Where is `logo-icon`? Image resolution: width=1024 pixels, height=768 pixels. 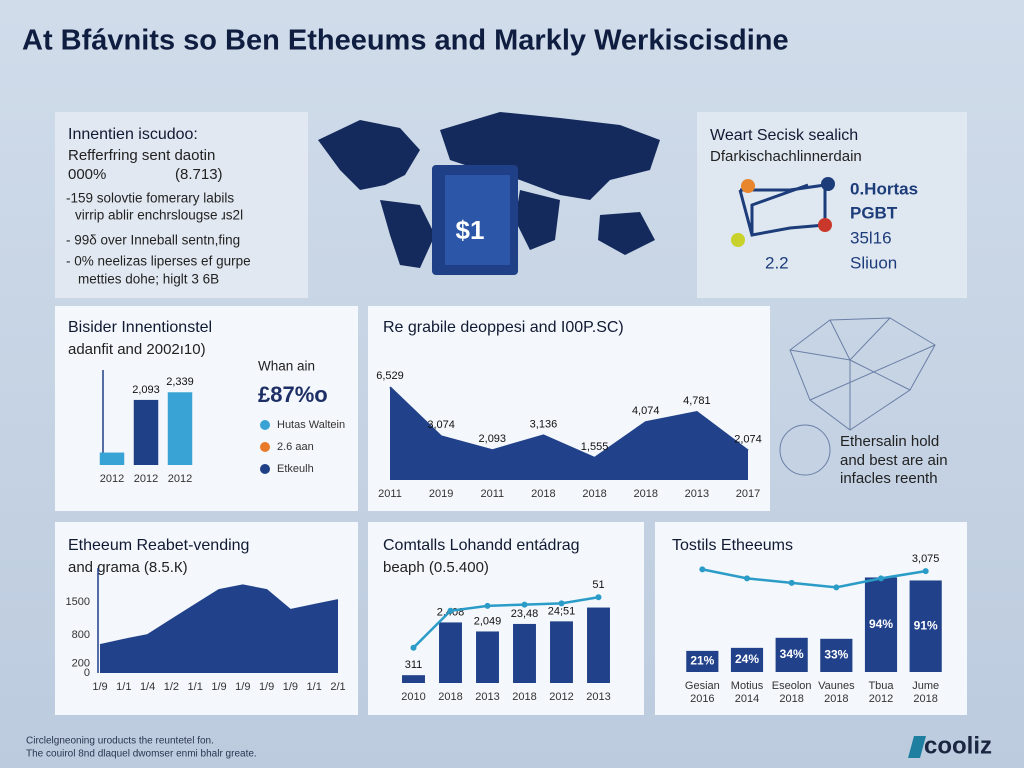
logo-icon is located at coordinates (917, 747).